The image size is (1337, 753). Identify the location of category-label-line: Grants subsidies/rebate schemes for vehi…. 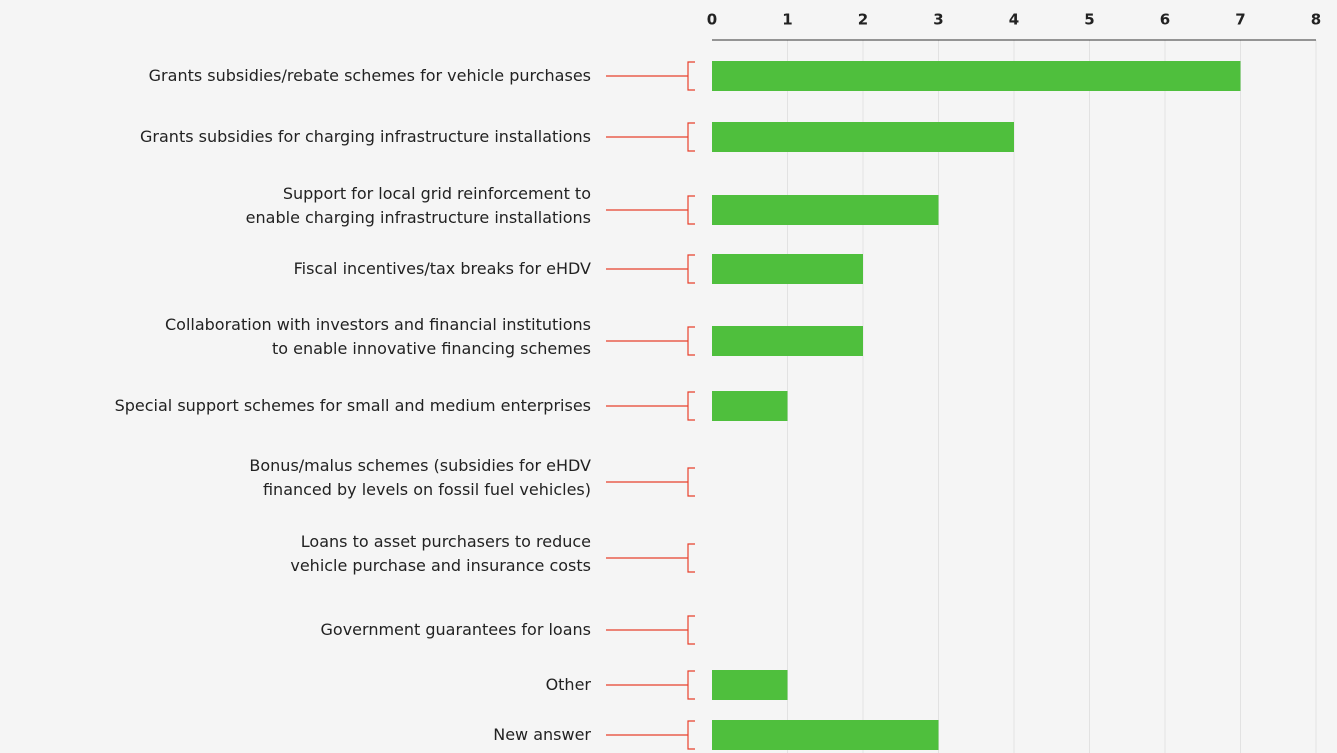
(370, 75).